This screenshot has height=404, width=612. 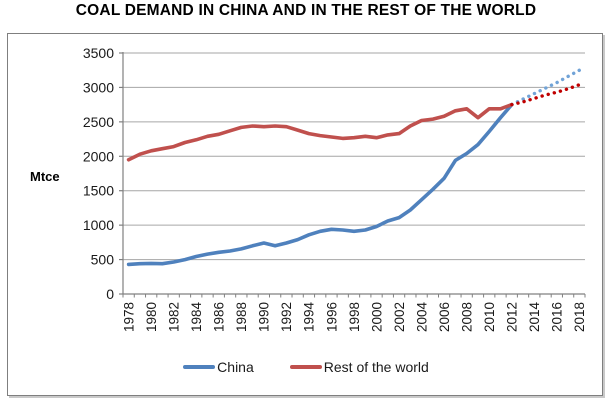 I want to click on x-tick-label: 2016, so click(x=557, y=317).